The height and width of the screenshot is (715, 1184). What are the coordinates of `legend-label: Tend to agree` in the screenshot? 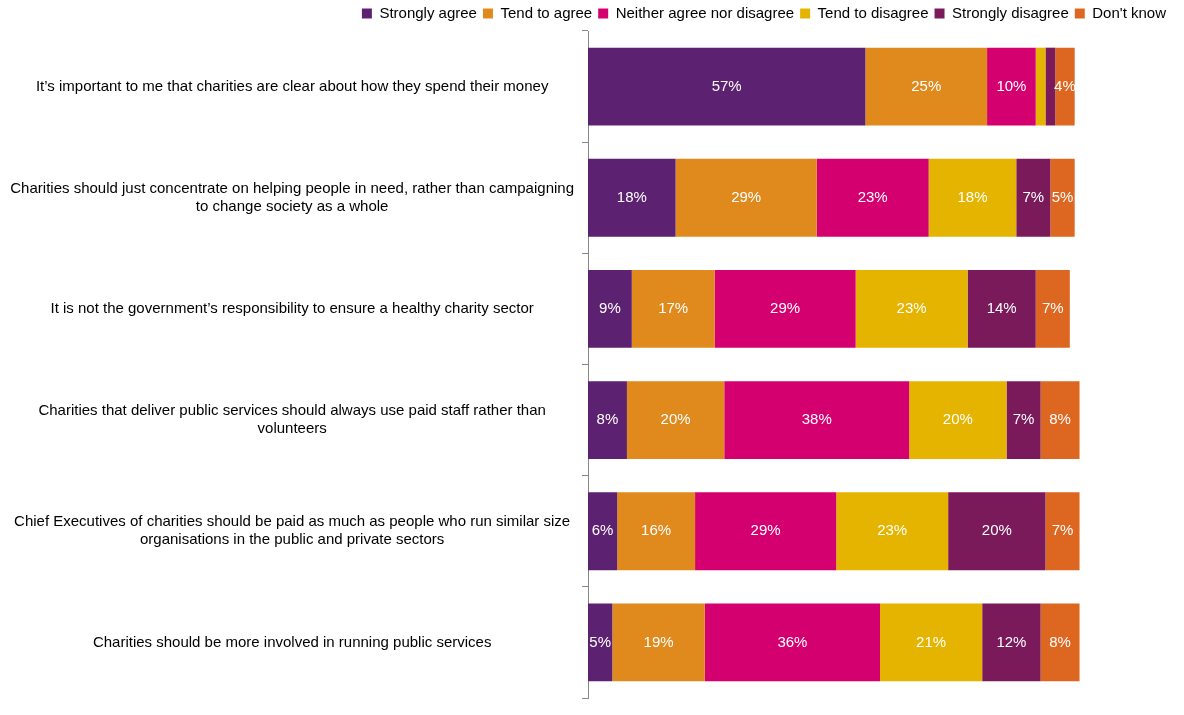 It's located at (546, 12).